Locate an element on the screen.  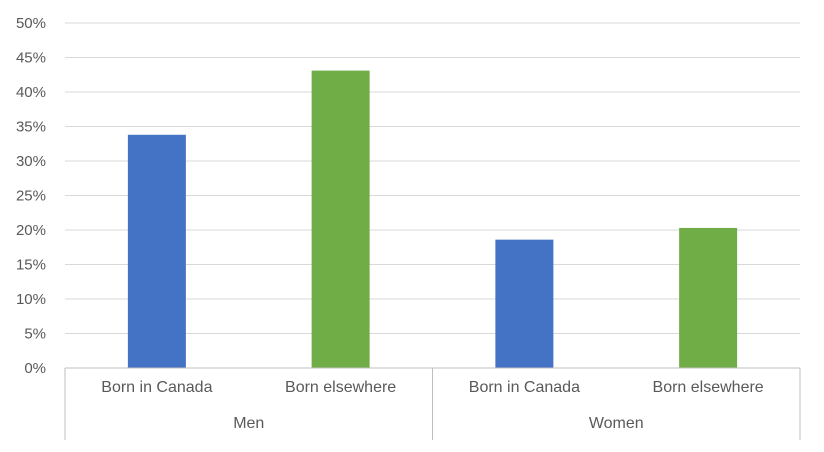
bar-women-born-elsewhere is located at coordinates (708, 297).